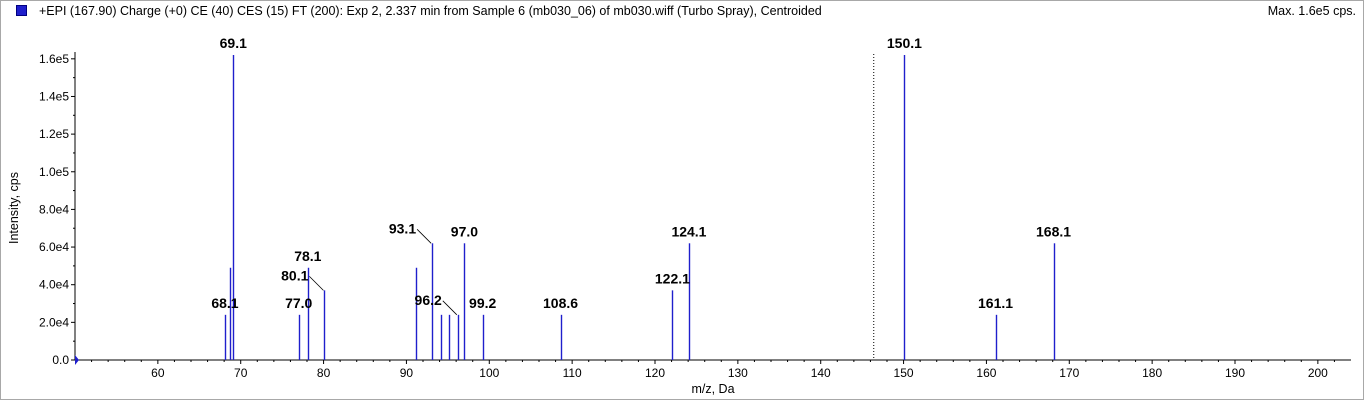 This screenshot has width=1364, height=400. I want to click on y-tick-label: 8.0e4, so click(54, 209).